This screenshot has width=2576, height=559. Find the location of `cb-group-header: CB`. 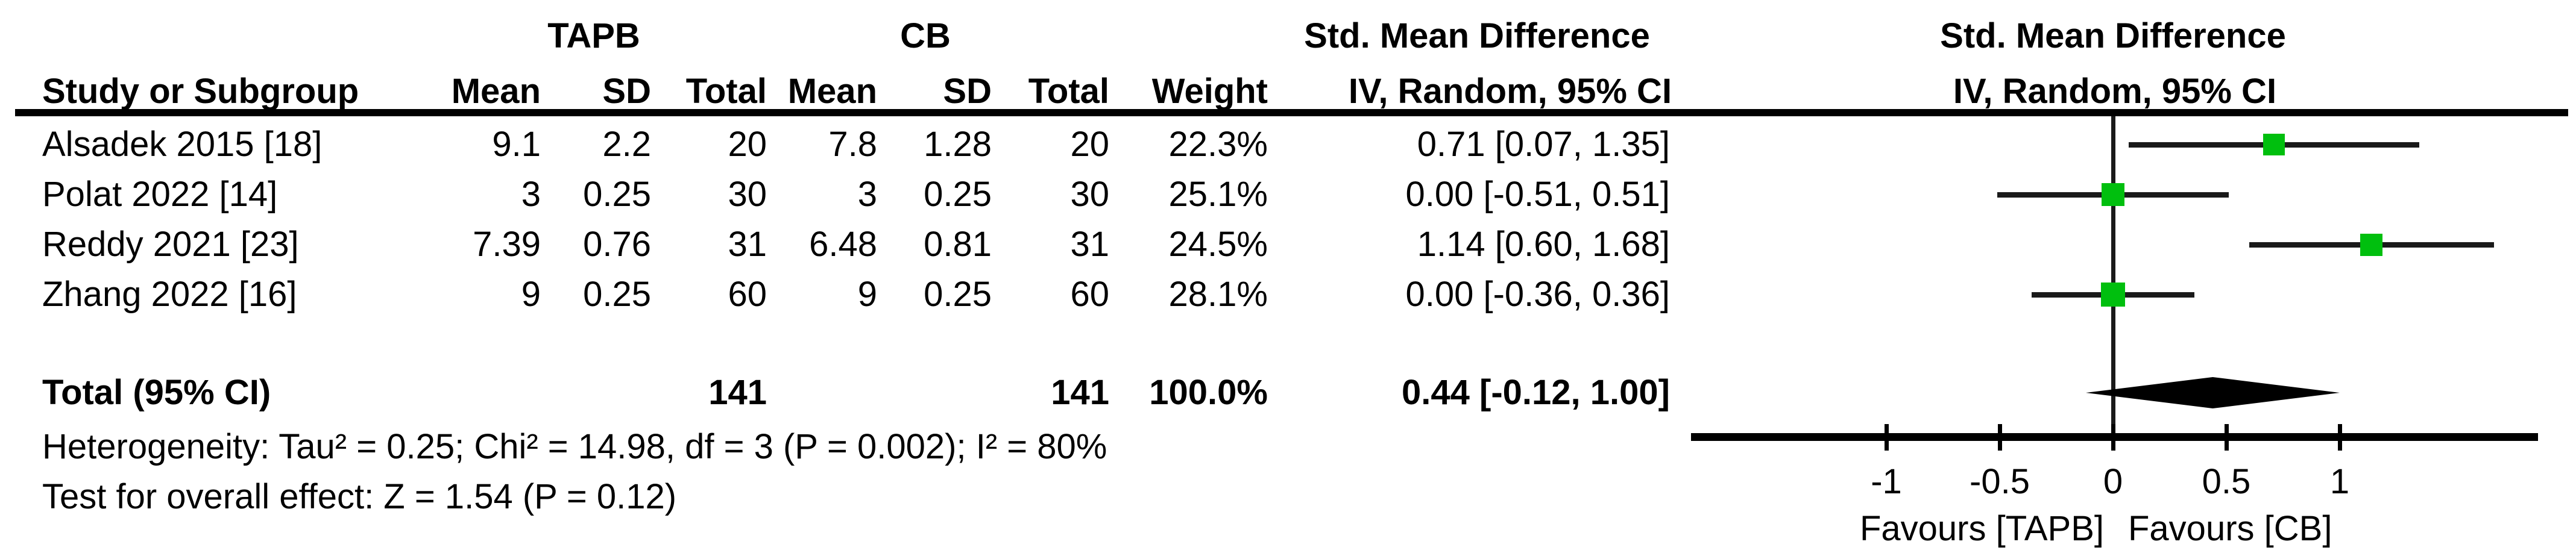

cb-group-header: CB is located at coordinates (925, 35).